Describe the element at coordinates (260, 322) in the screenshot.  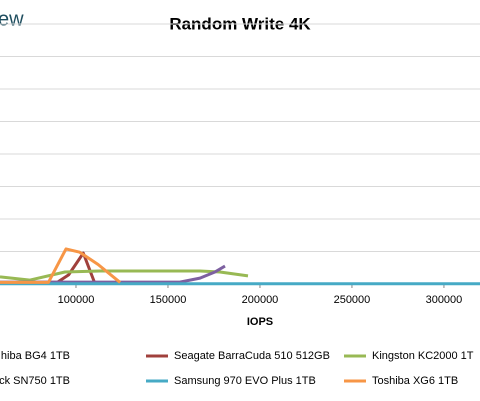
I see `x-axis-label: IOPS` at that location.